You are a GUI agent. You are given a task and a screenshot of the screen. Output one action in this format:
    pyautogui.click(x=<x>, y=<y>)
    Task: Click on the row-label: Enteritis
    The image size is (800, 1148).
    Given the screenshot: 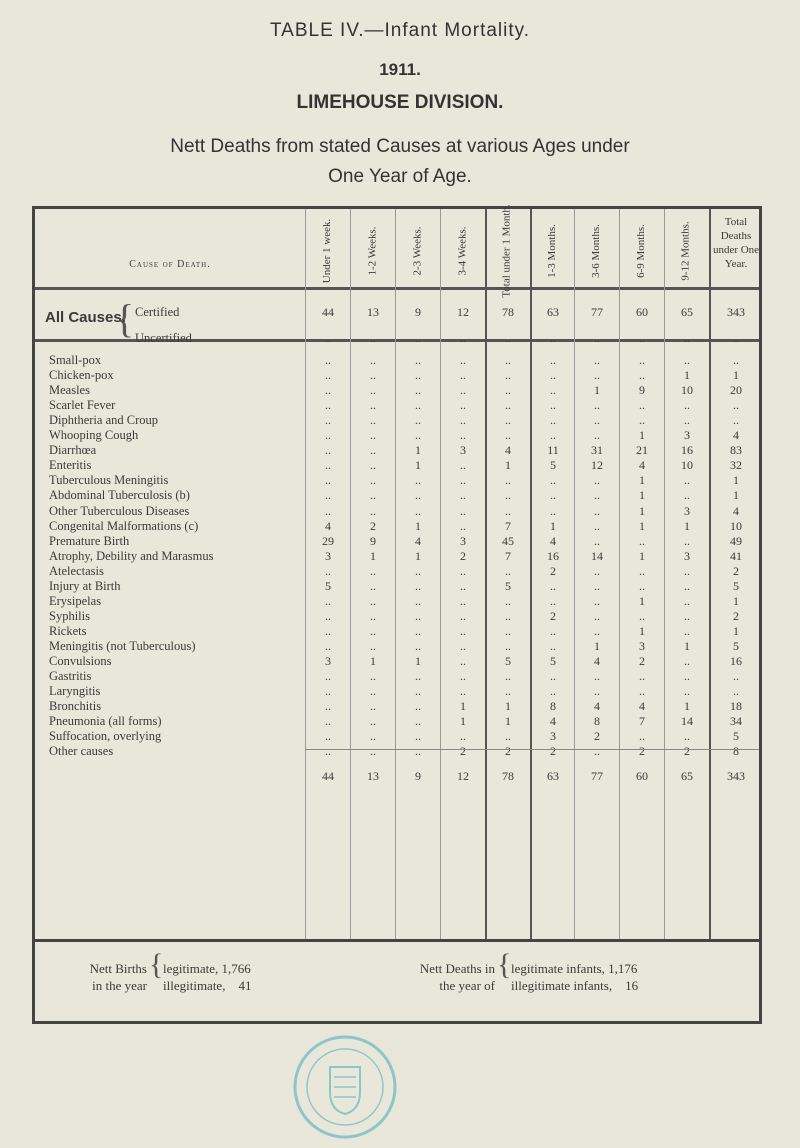 What is the action you would take?
    pyautogui.click(x=70, y=465)
    